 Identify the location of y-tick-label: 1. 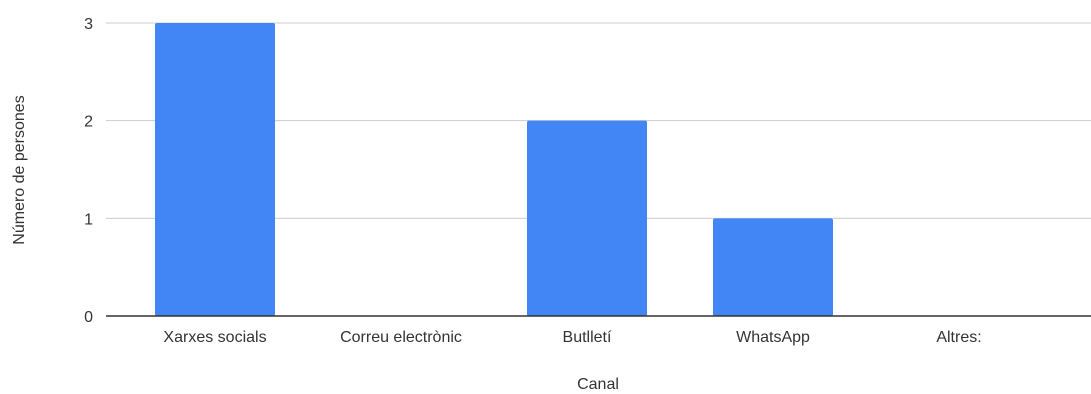
(88, 219).